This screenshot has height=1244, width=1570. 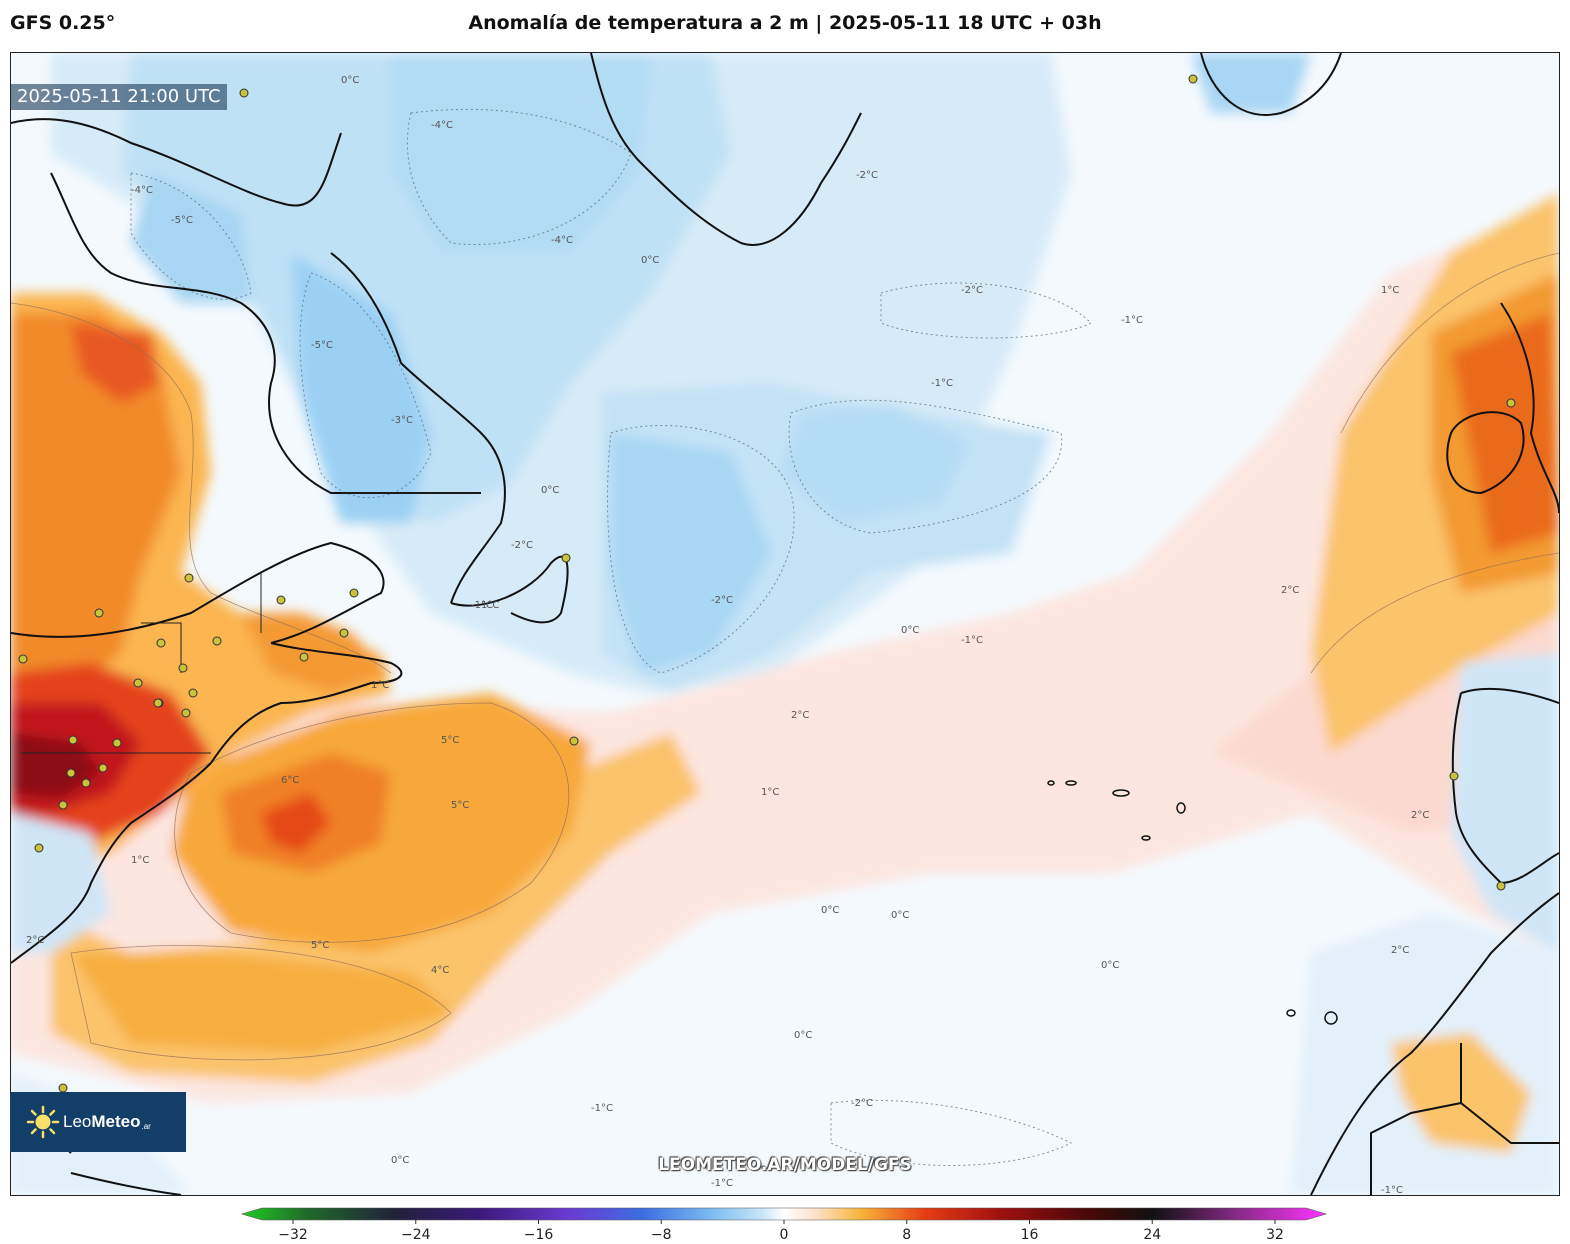 I want to click on valid-time-label: 2025-05-11 21:00 UTC, so click(x=119, y=97).